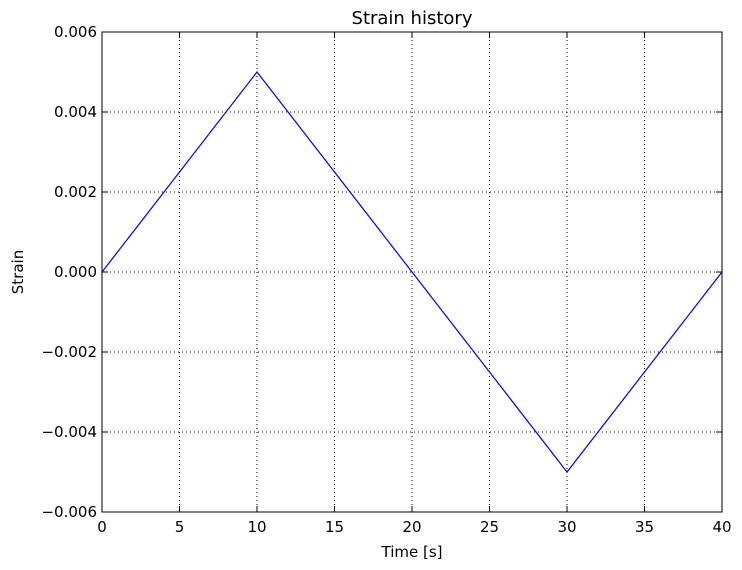  Describe the element at coordinates (644, 527) in the screenshot. I see `x-tick-label: 35` at that location.